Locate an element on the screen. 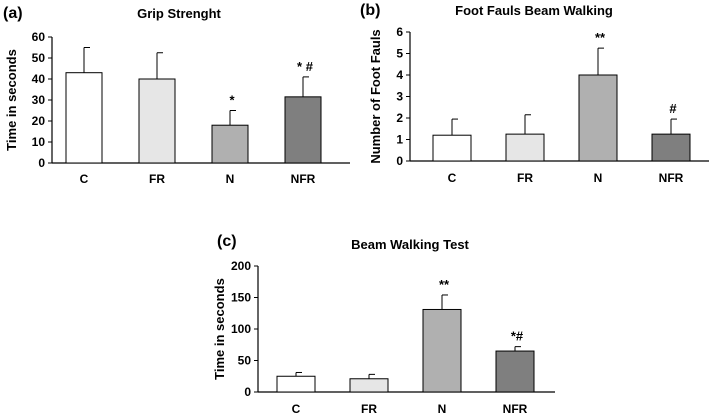  y-tick-label: 10 is located at coordinates (39, 142).